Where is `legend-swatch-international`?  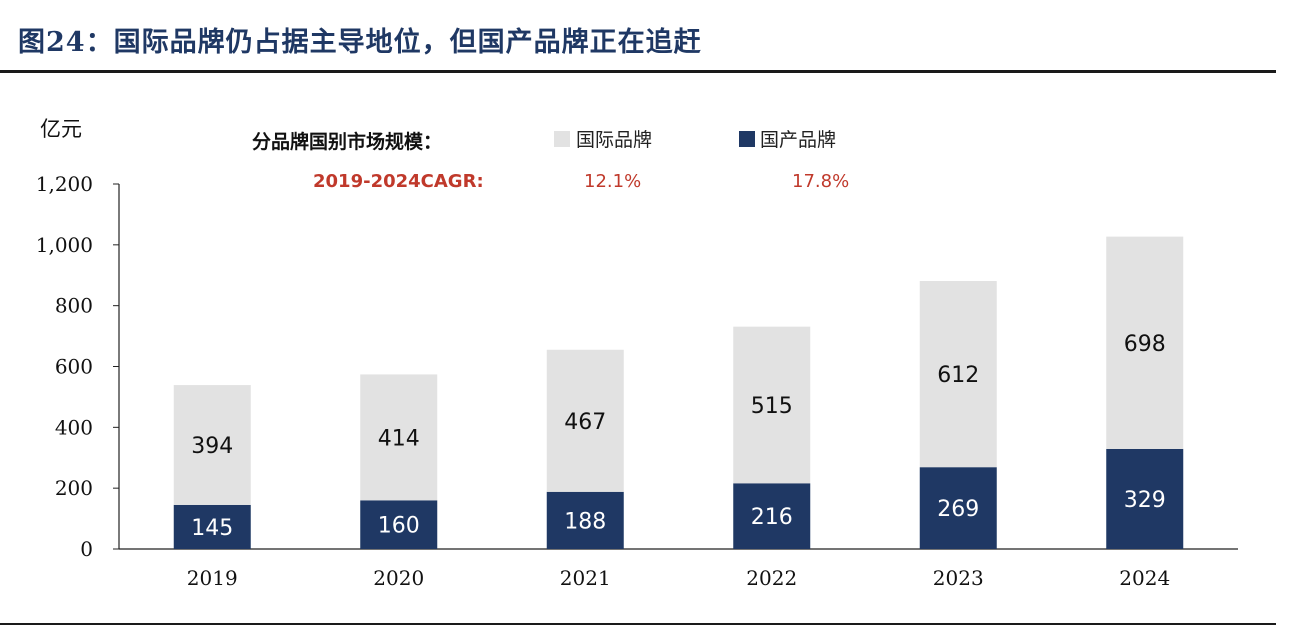 legend-swatch-international is located at coordinates (562, 139).